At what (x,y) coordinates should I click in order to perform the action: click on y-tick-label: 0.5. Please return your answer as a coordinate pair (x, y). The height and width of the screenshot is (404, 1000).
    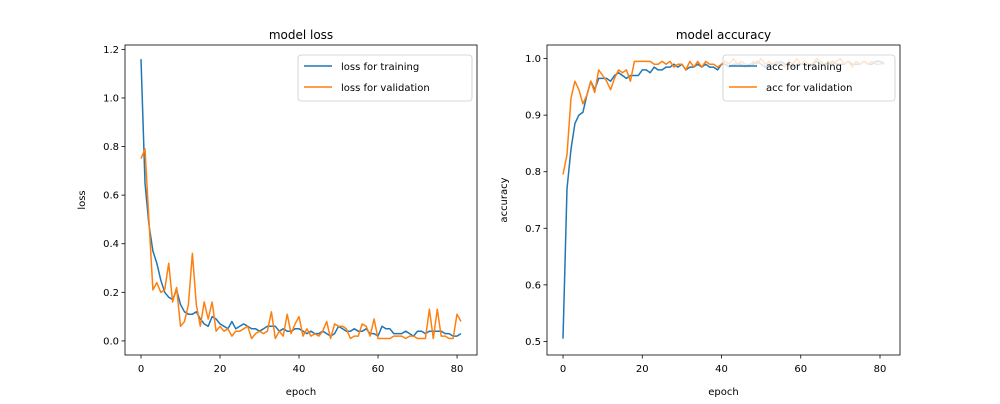
    Looking at the image, I should click on (533, 342).